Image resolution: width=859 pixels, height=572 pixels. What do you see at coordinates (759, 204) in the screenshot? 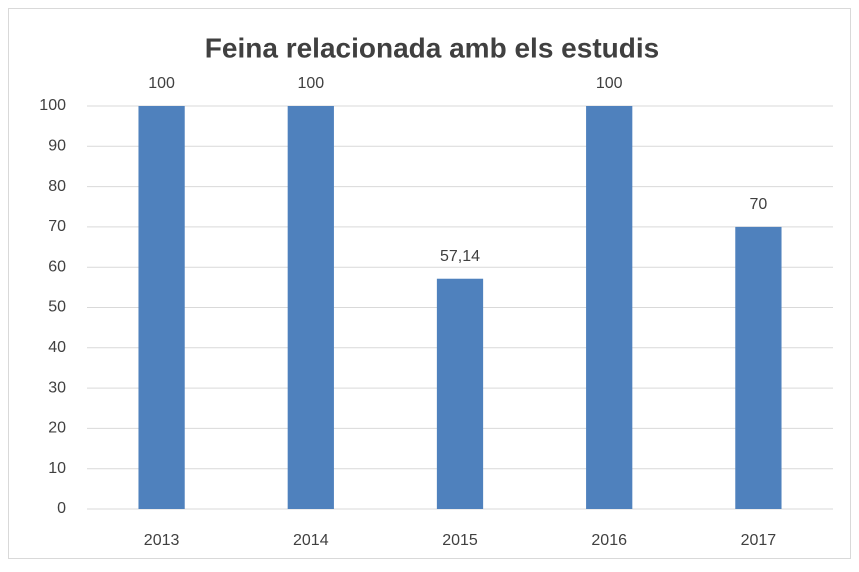
I see `value-label: 70` at bounding box center [759, 204].